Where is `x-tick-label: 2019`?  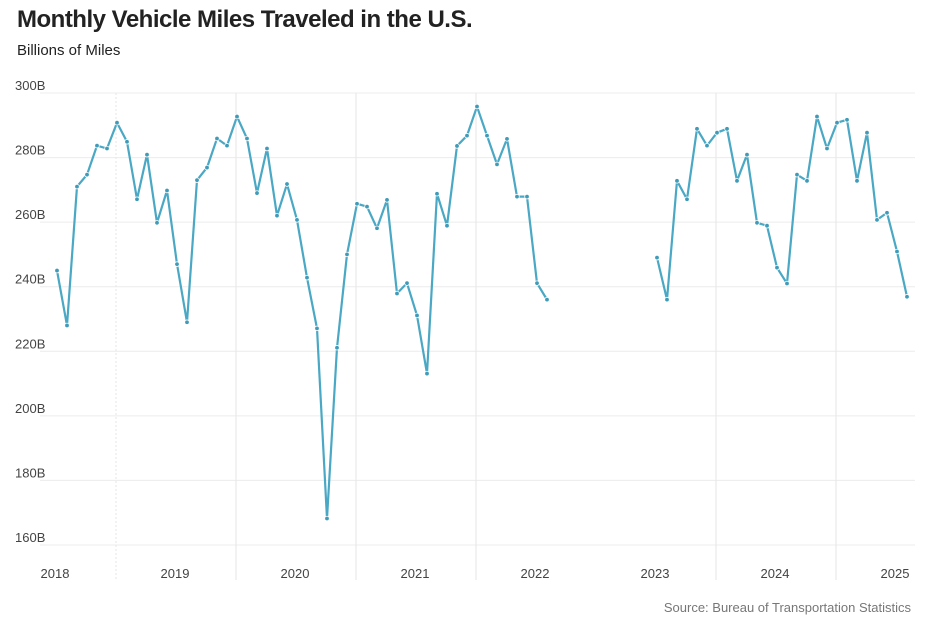
x-tick-label: 2019 is located at coordinates (175, 573).